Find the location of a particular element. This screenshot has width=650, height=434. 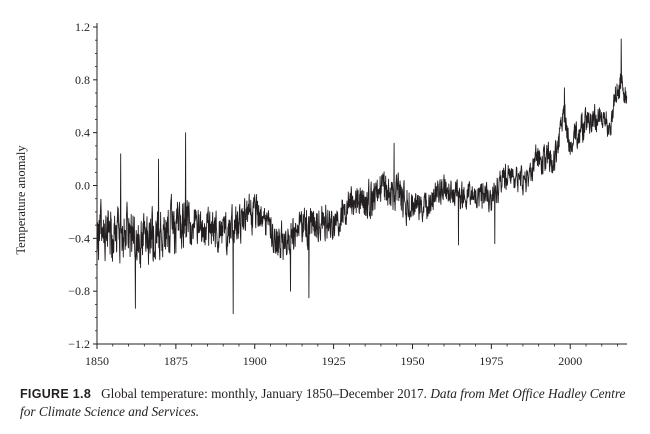

y-axis: −1.2 −0.8 −0.4 0.0 0.4 0.8 1.2 is located at coordinates (82, 185).